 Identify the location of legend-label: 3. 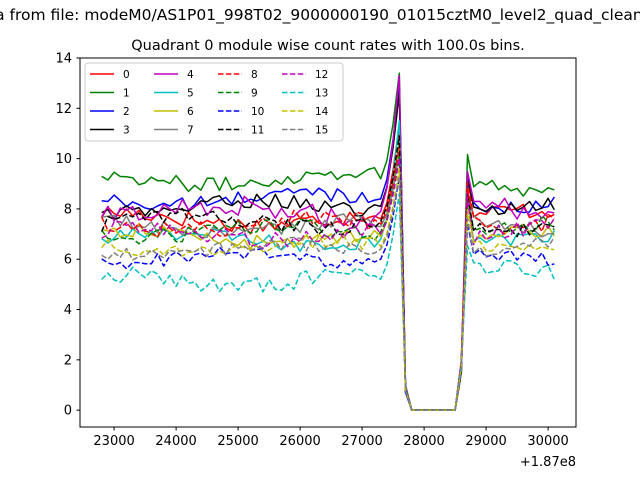
(126, 131).